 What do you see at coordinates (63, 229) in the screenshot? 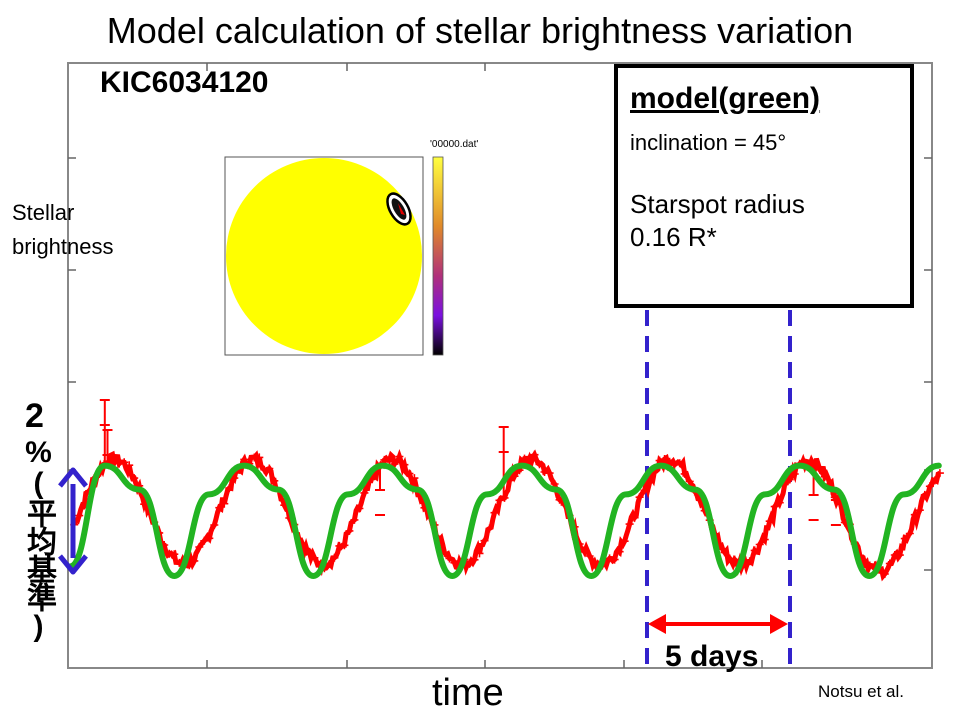
I see `y-axis-label: Stellar brightness` at bounding box center [63, 229].